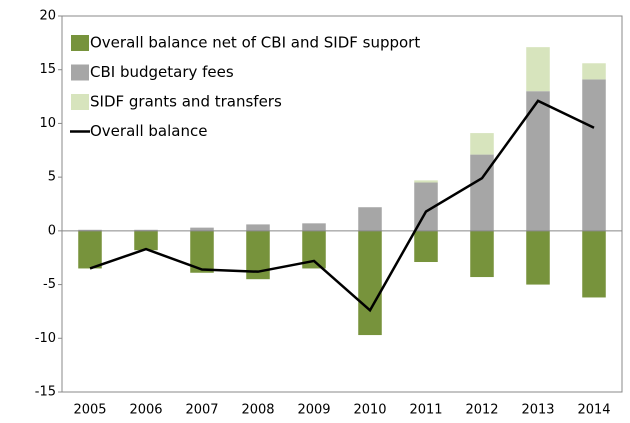 The image size is (630, 423). What do you see at coordinates (162, 72) in the screenshot?
I see `legend-label: CBI budgetary fees` at bounding box center [162, 72].